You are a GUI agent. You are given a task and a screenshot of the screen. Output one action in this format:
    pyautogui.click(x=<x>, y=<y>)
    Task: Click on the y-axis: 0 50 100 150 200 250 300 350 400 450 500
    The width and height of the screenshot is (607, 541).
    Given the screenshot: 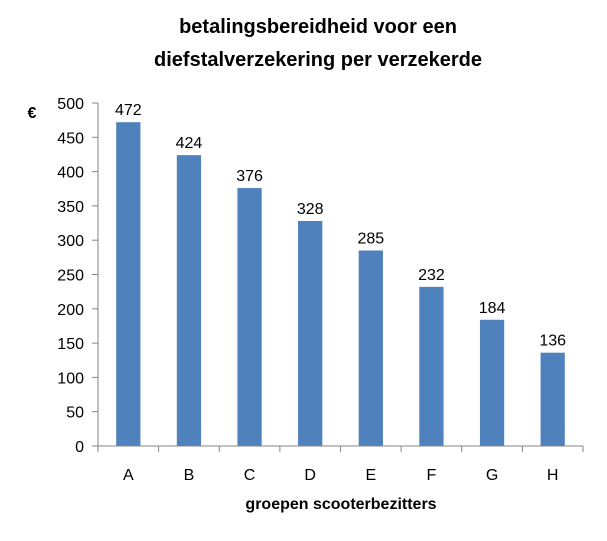 What is the action you would take?
    pyautogui.click(x=78, y=276)
    